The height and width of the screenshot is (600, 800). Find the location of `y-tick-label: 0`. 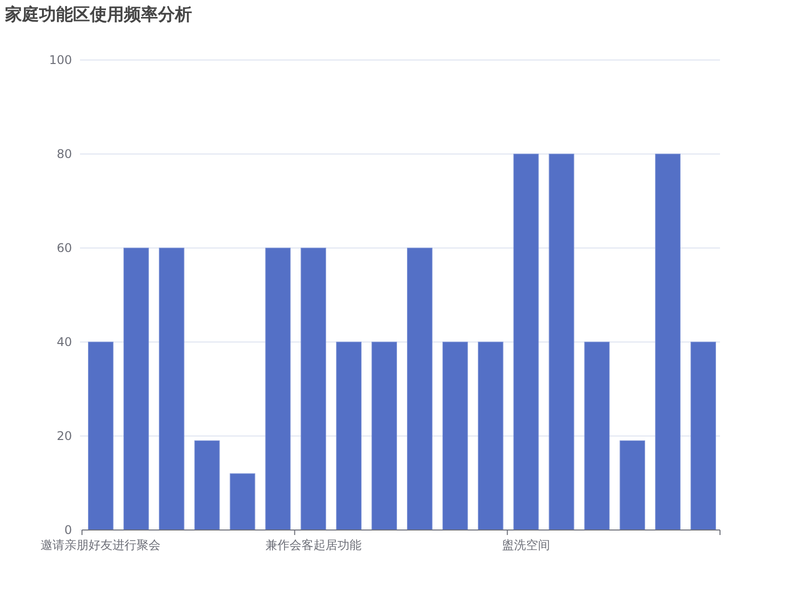

y-tick-label: 0 is located at coordinates (68, 529).